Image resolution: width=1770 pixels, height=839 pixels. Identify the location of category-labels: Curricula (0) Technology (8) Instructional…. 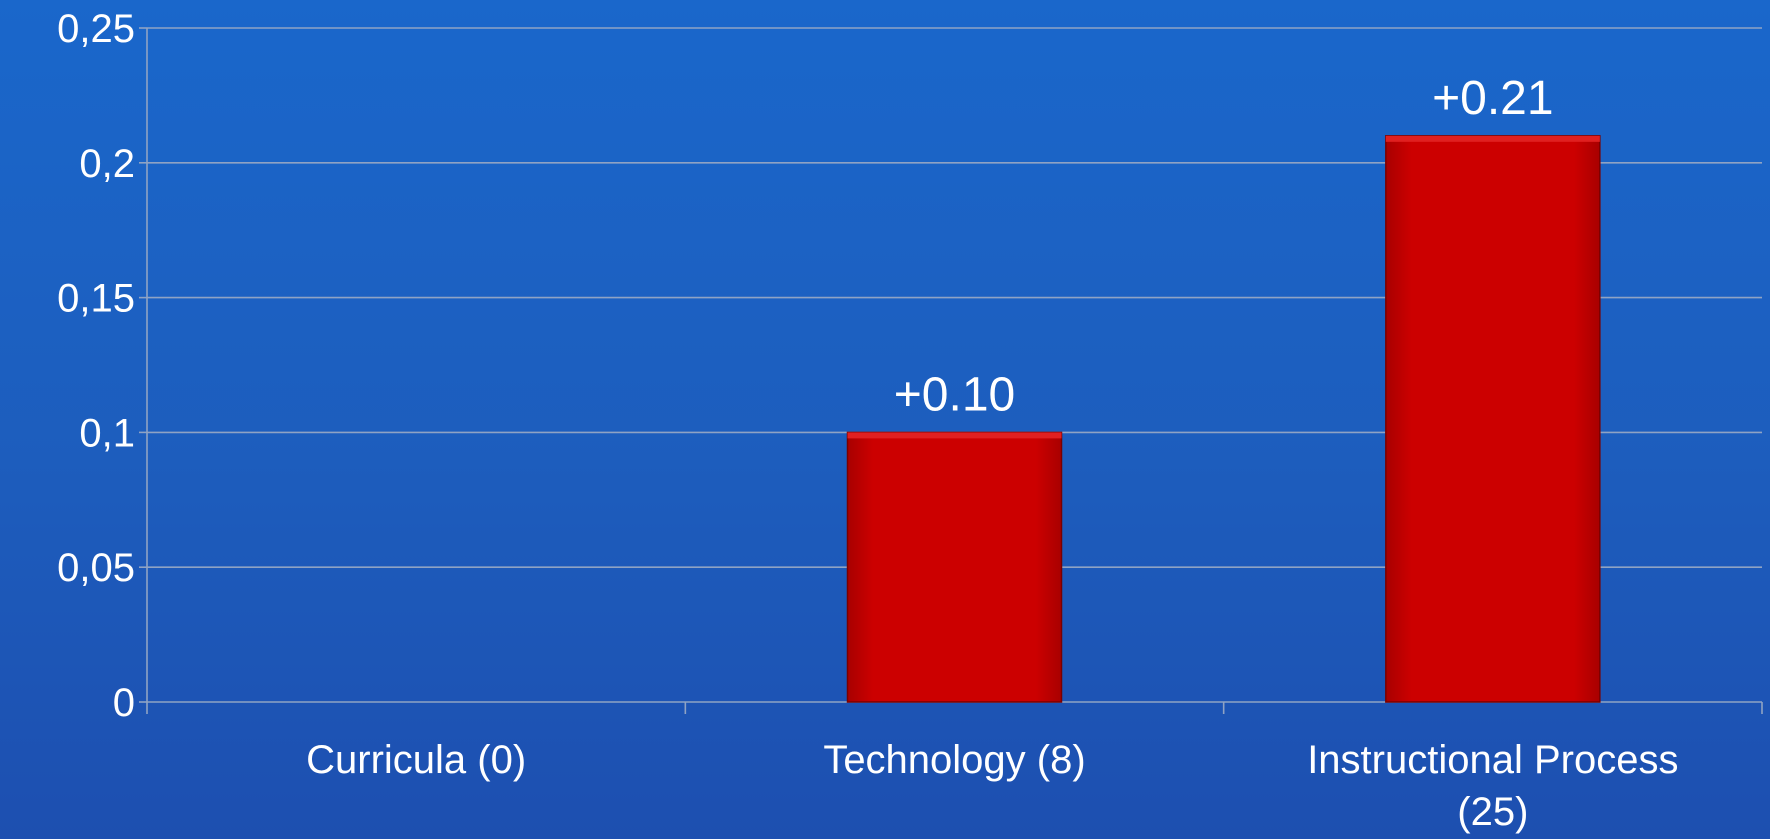
(992, 786).